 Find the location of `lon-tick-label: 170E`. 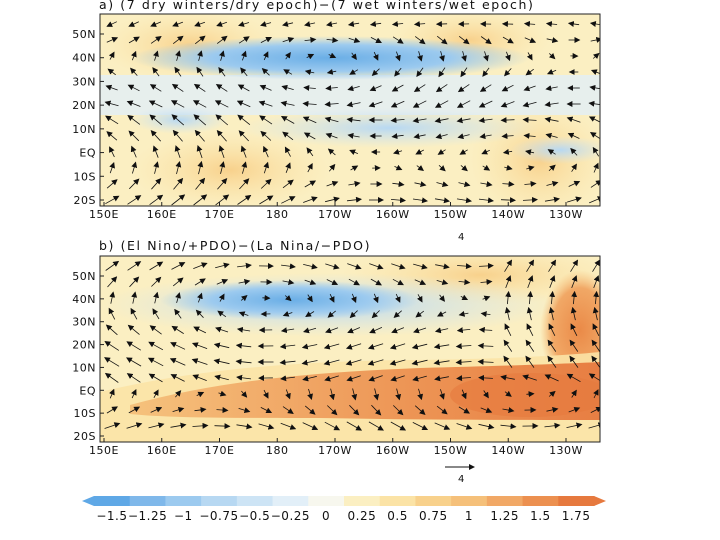

lon-tick-label: 170E is located at coordinates (220, 450).